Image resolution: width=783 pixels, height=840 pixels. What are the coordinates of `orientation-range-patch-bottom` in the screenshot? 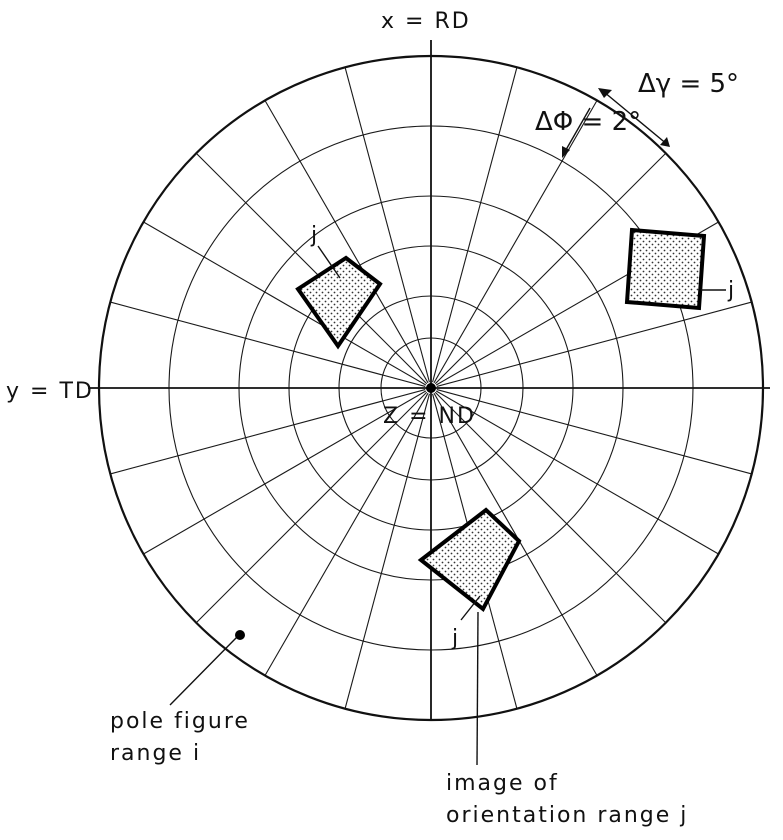 It's located at (469, 560).